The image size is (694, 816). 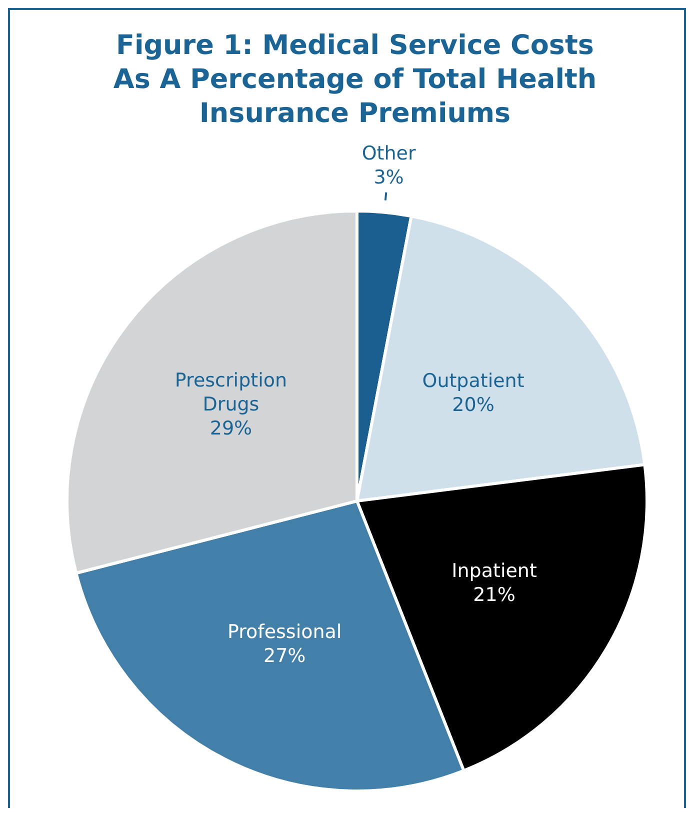 What do you see at coordinates (284, 632) in the screenshot?
I see `slice-label: Professional` at bounding box center [284, 632].